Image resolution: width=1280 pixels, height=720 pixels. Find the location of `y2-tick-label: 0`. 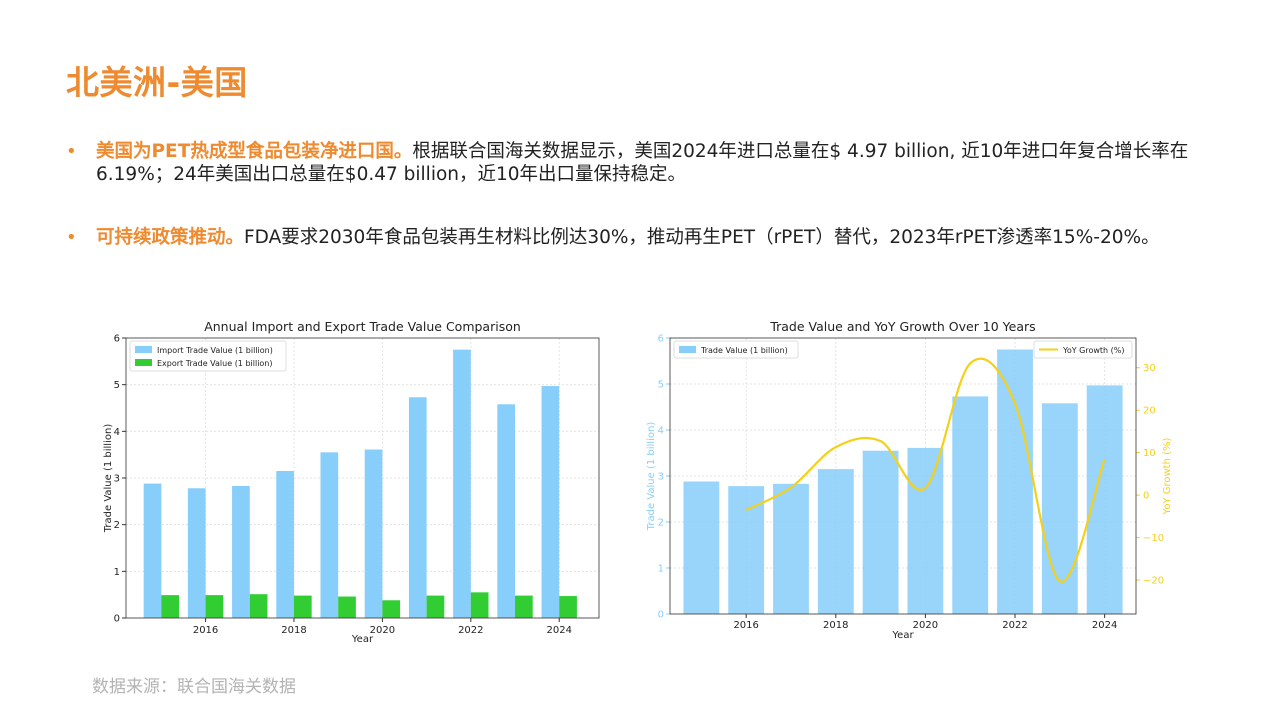

y2-tick-label: 0 is located at coordinates (1146, 496).